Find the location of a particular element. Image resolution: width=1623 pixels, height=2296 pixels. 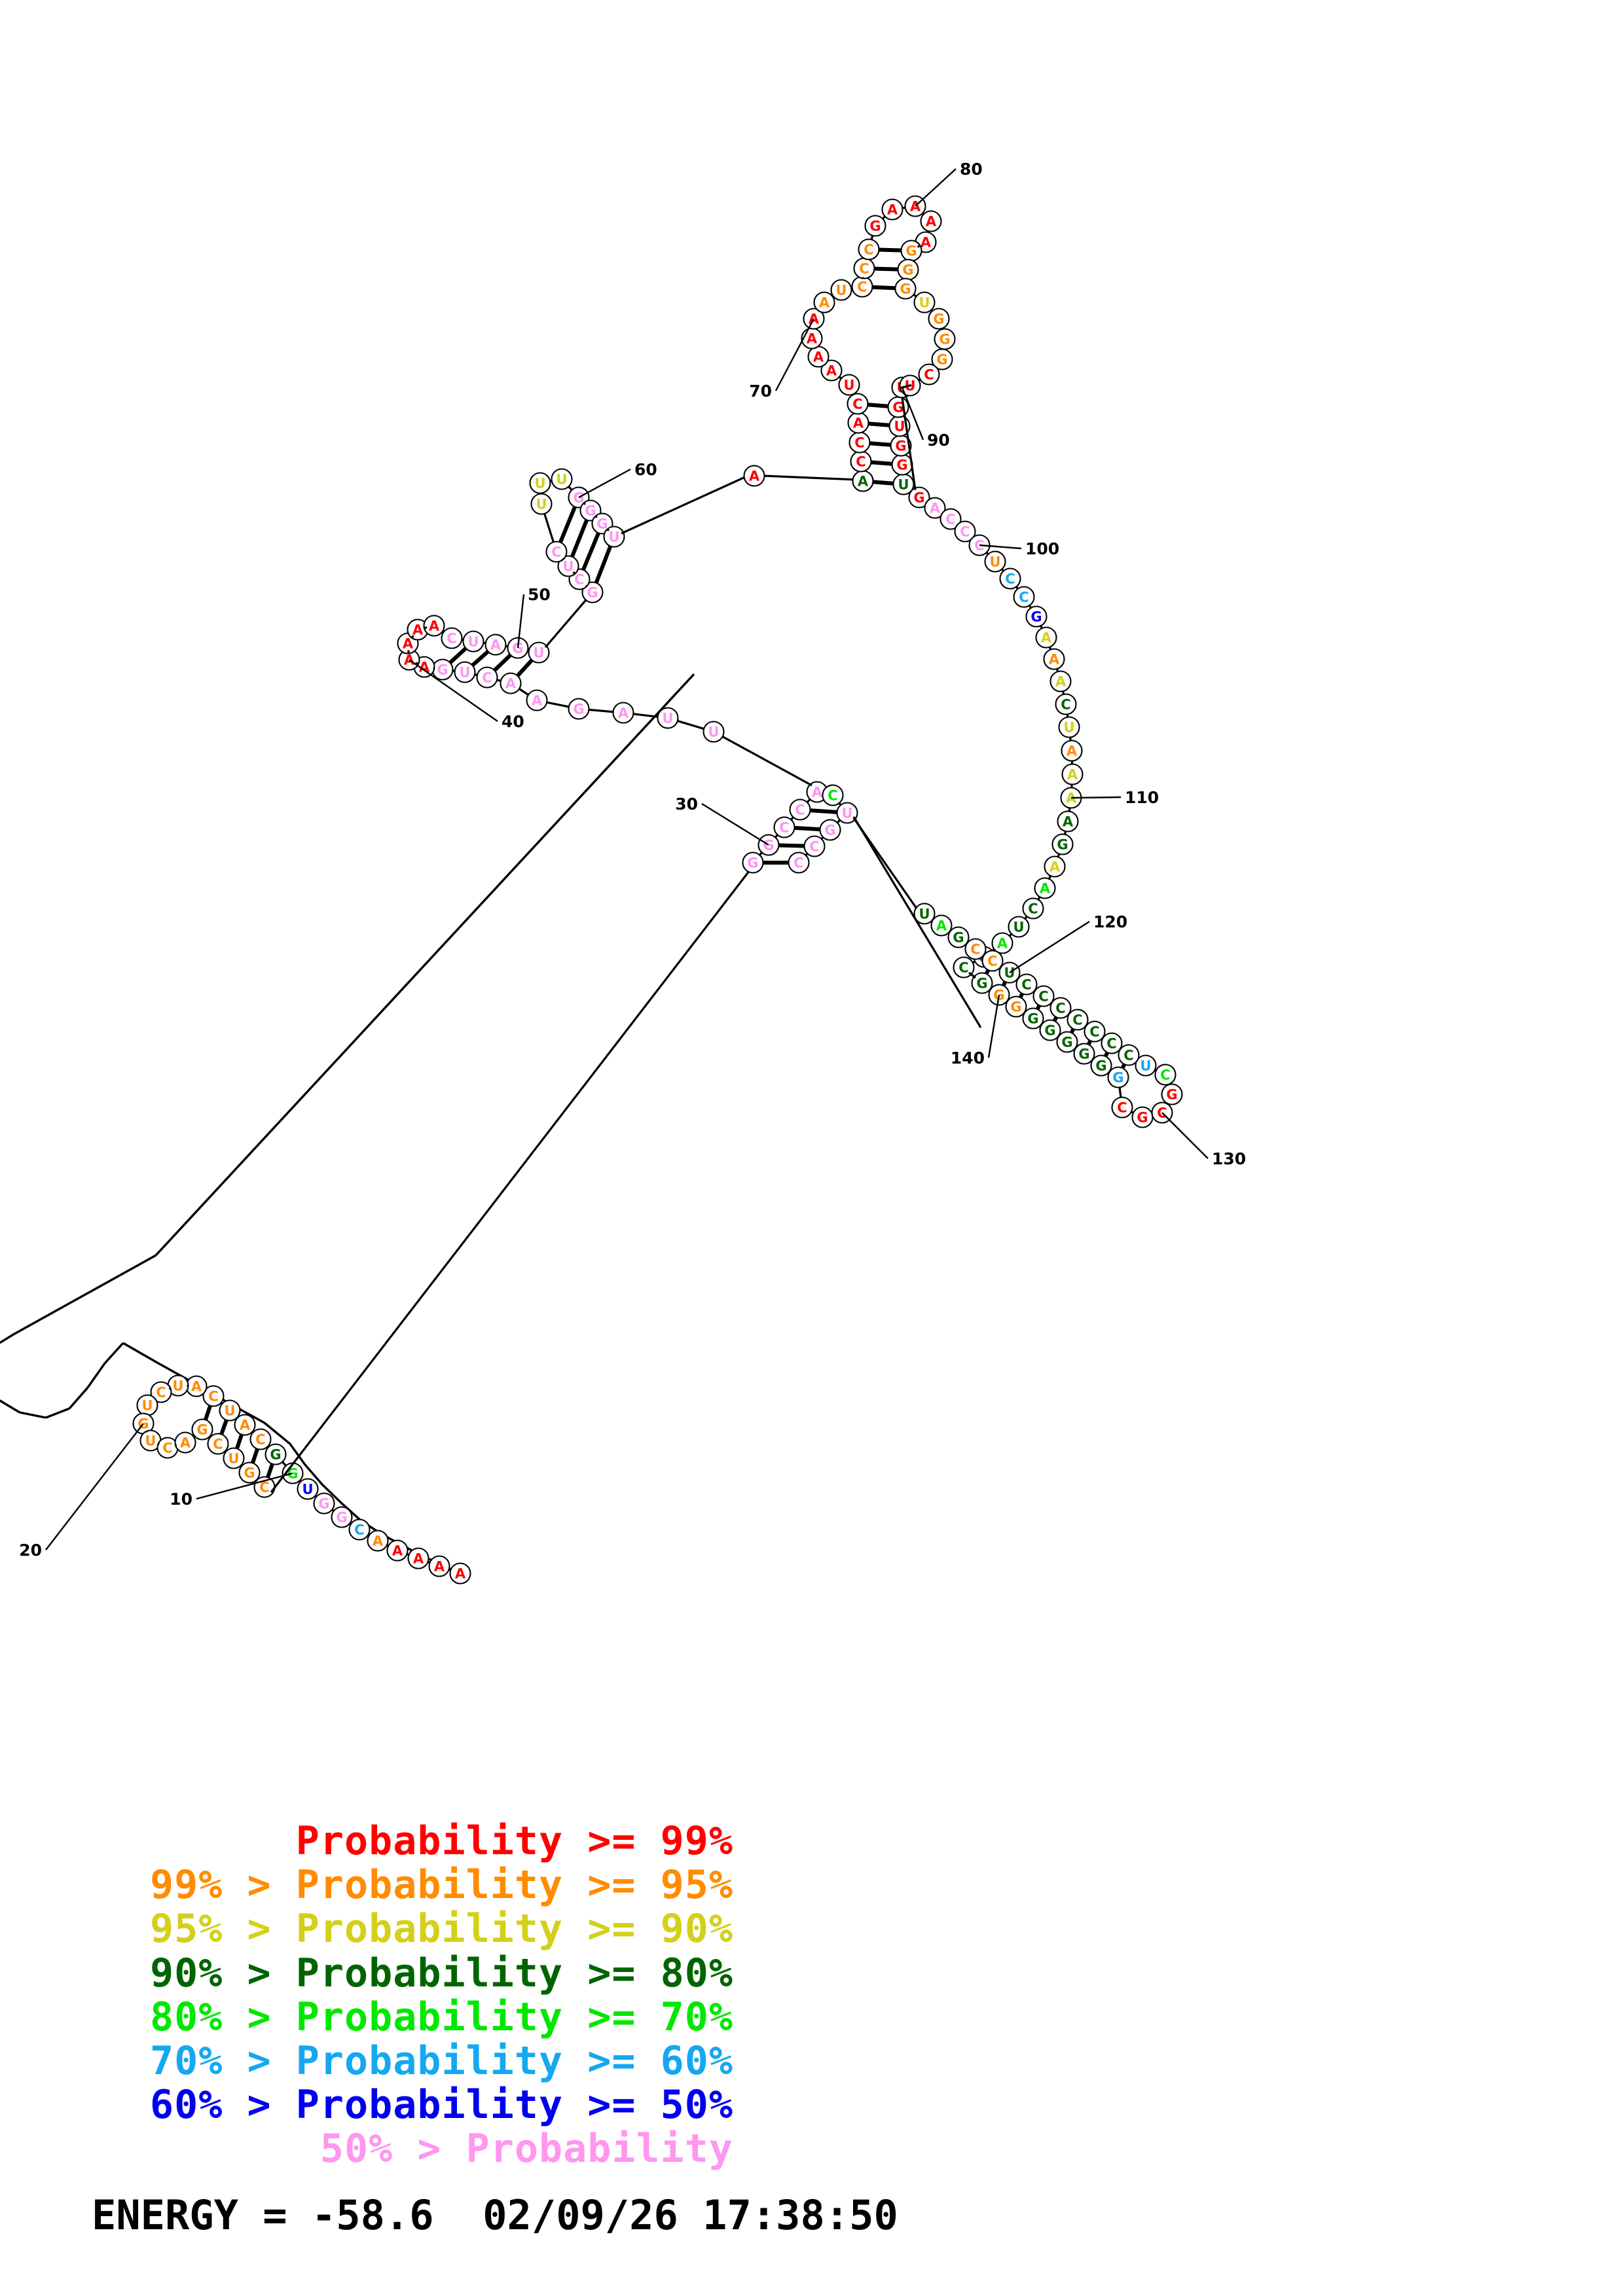

legend-row-80: 90% > Probability >= 80% is located at coordinates (441, 1973).